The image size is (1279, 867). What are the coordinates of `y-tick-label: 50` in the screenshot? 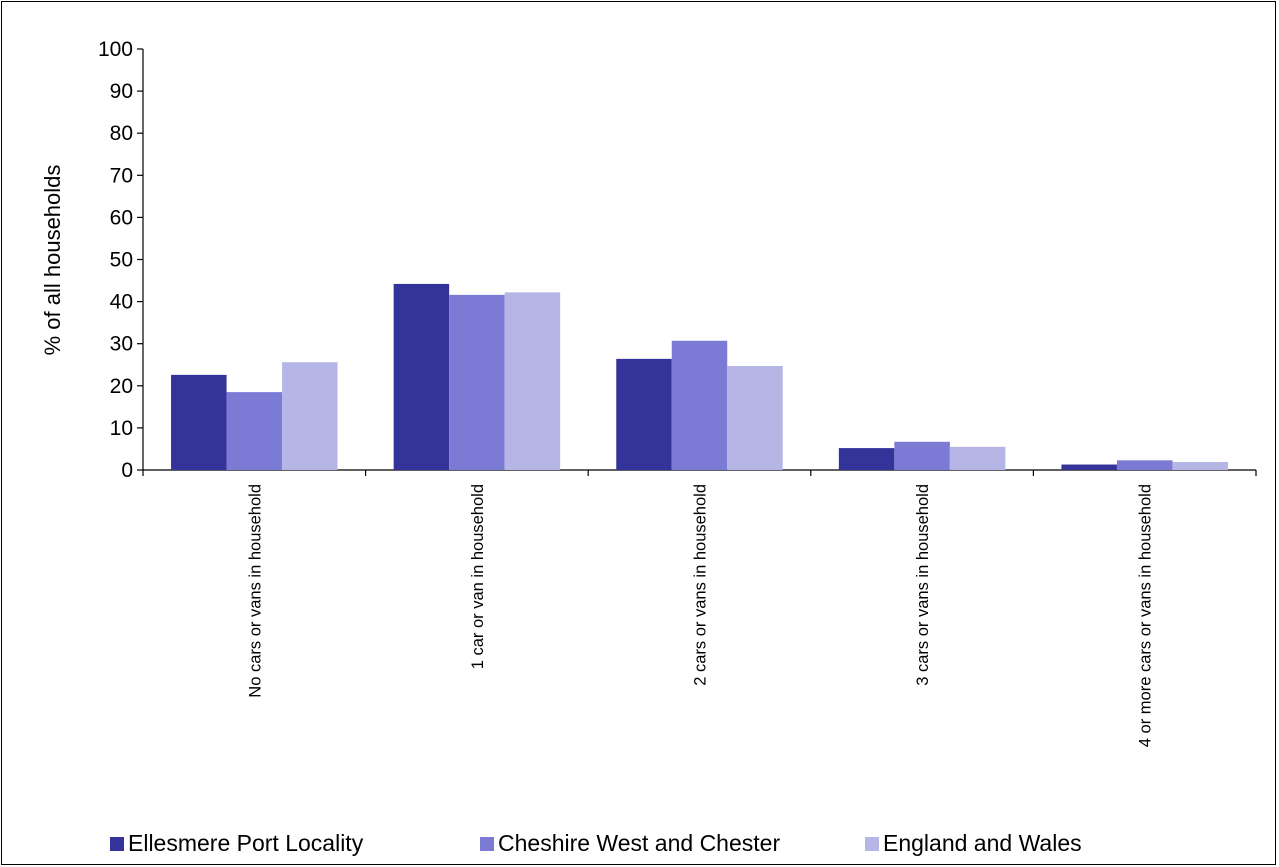 It's located at (121, 260).